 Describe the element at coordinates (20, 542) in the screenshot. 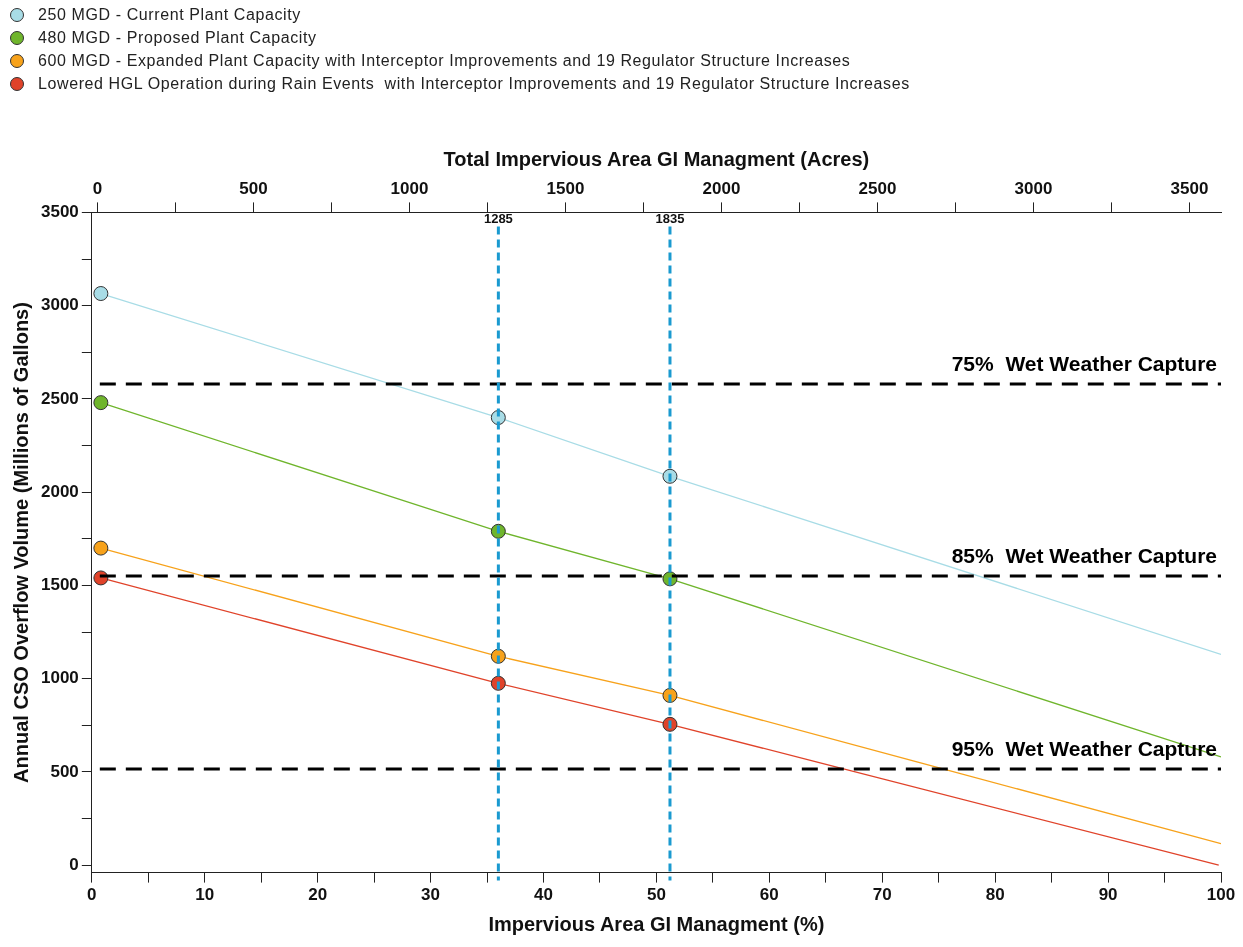

I see `y-axis-title: Annual CSO Overflow Volume (Millions of Gallons)` at that location.